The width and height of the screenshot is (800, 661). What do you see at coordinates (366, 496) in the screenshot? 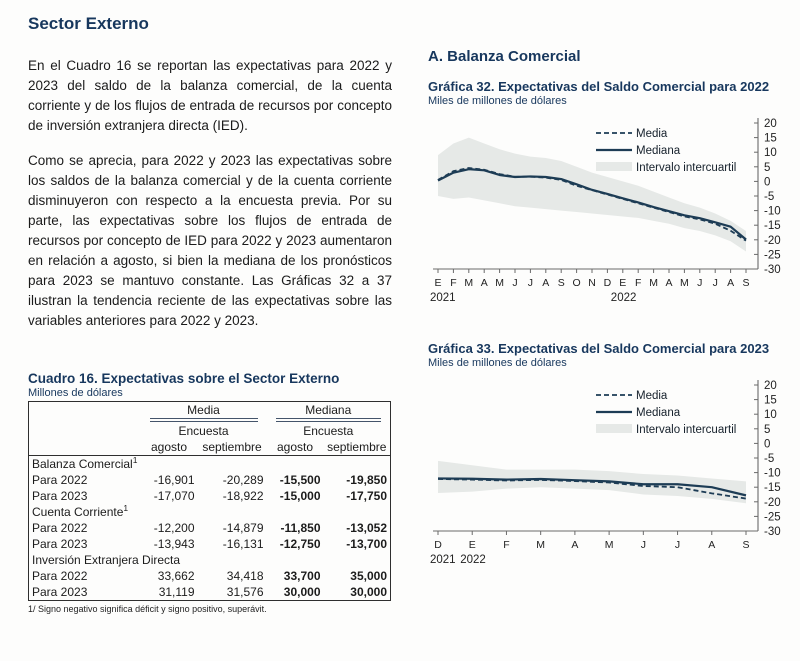
I see `cell-mediana-septiembre: -17,750` at bounding box center [366, 496].